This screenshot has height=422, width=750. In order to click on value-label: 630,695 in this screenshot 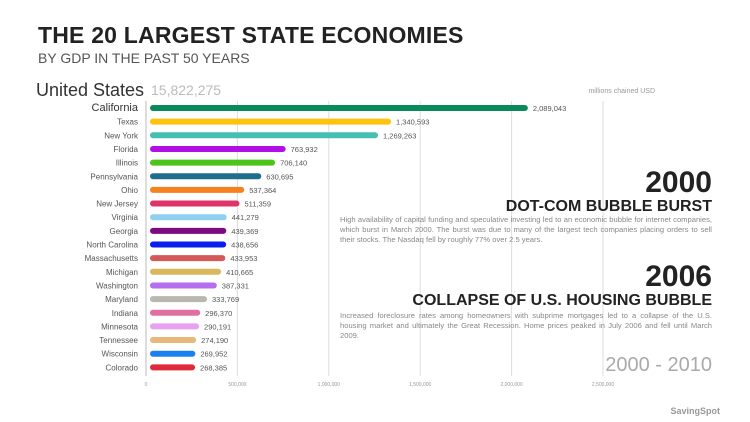, I will do `click(279, 176)`.